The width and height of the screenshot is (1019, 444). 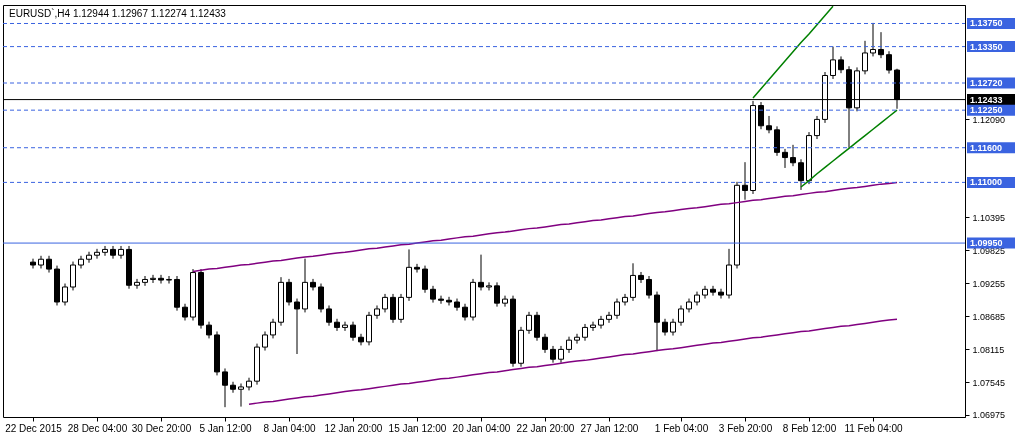 I want to click on ref-line-label: 1.11600, so click(x=986, y=147).